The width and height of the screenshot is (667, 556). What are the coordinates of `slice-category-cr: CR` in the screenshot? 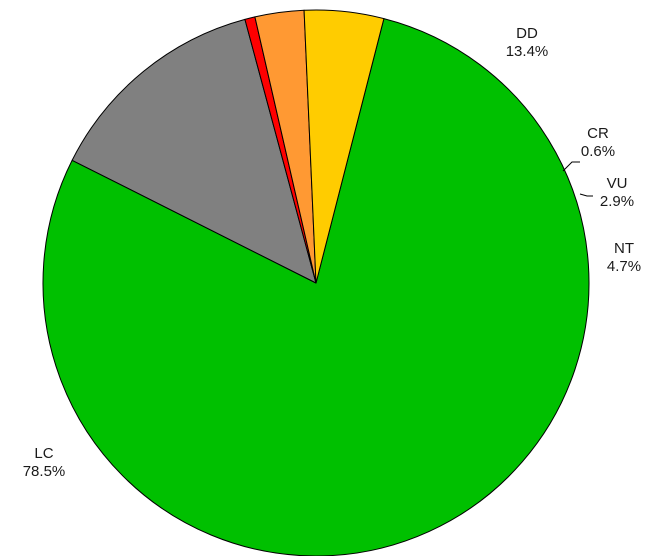 It's located at (598, 133).